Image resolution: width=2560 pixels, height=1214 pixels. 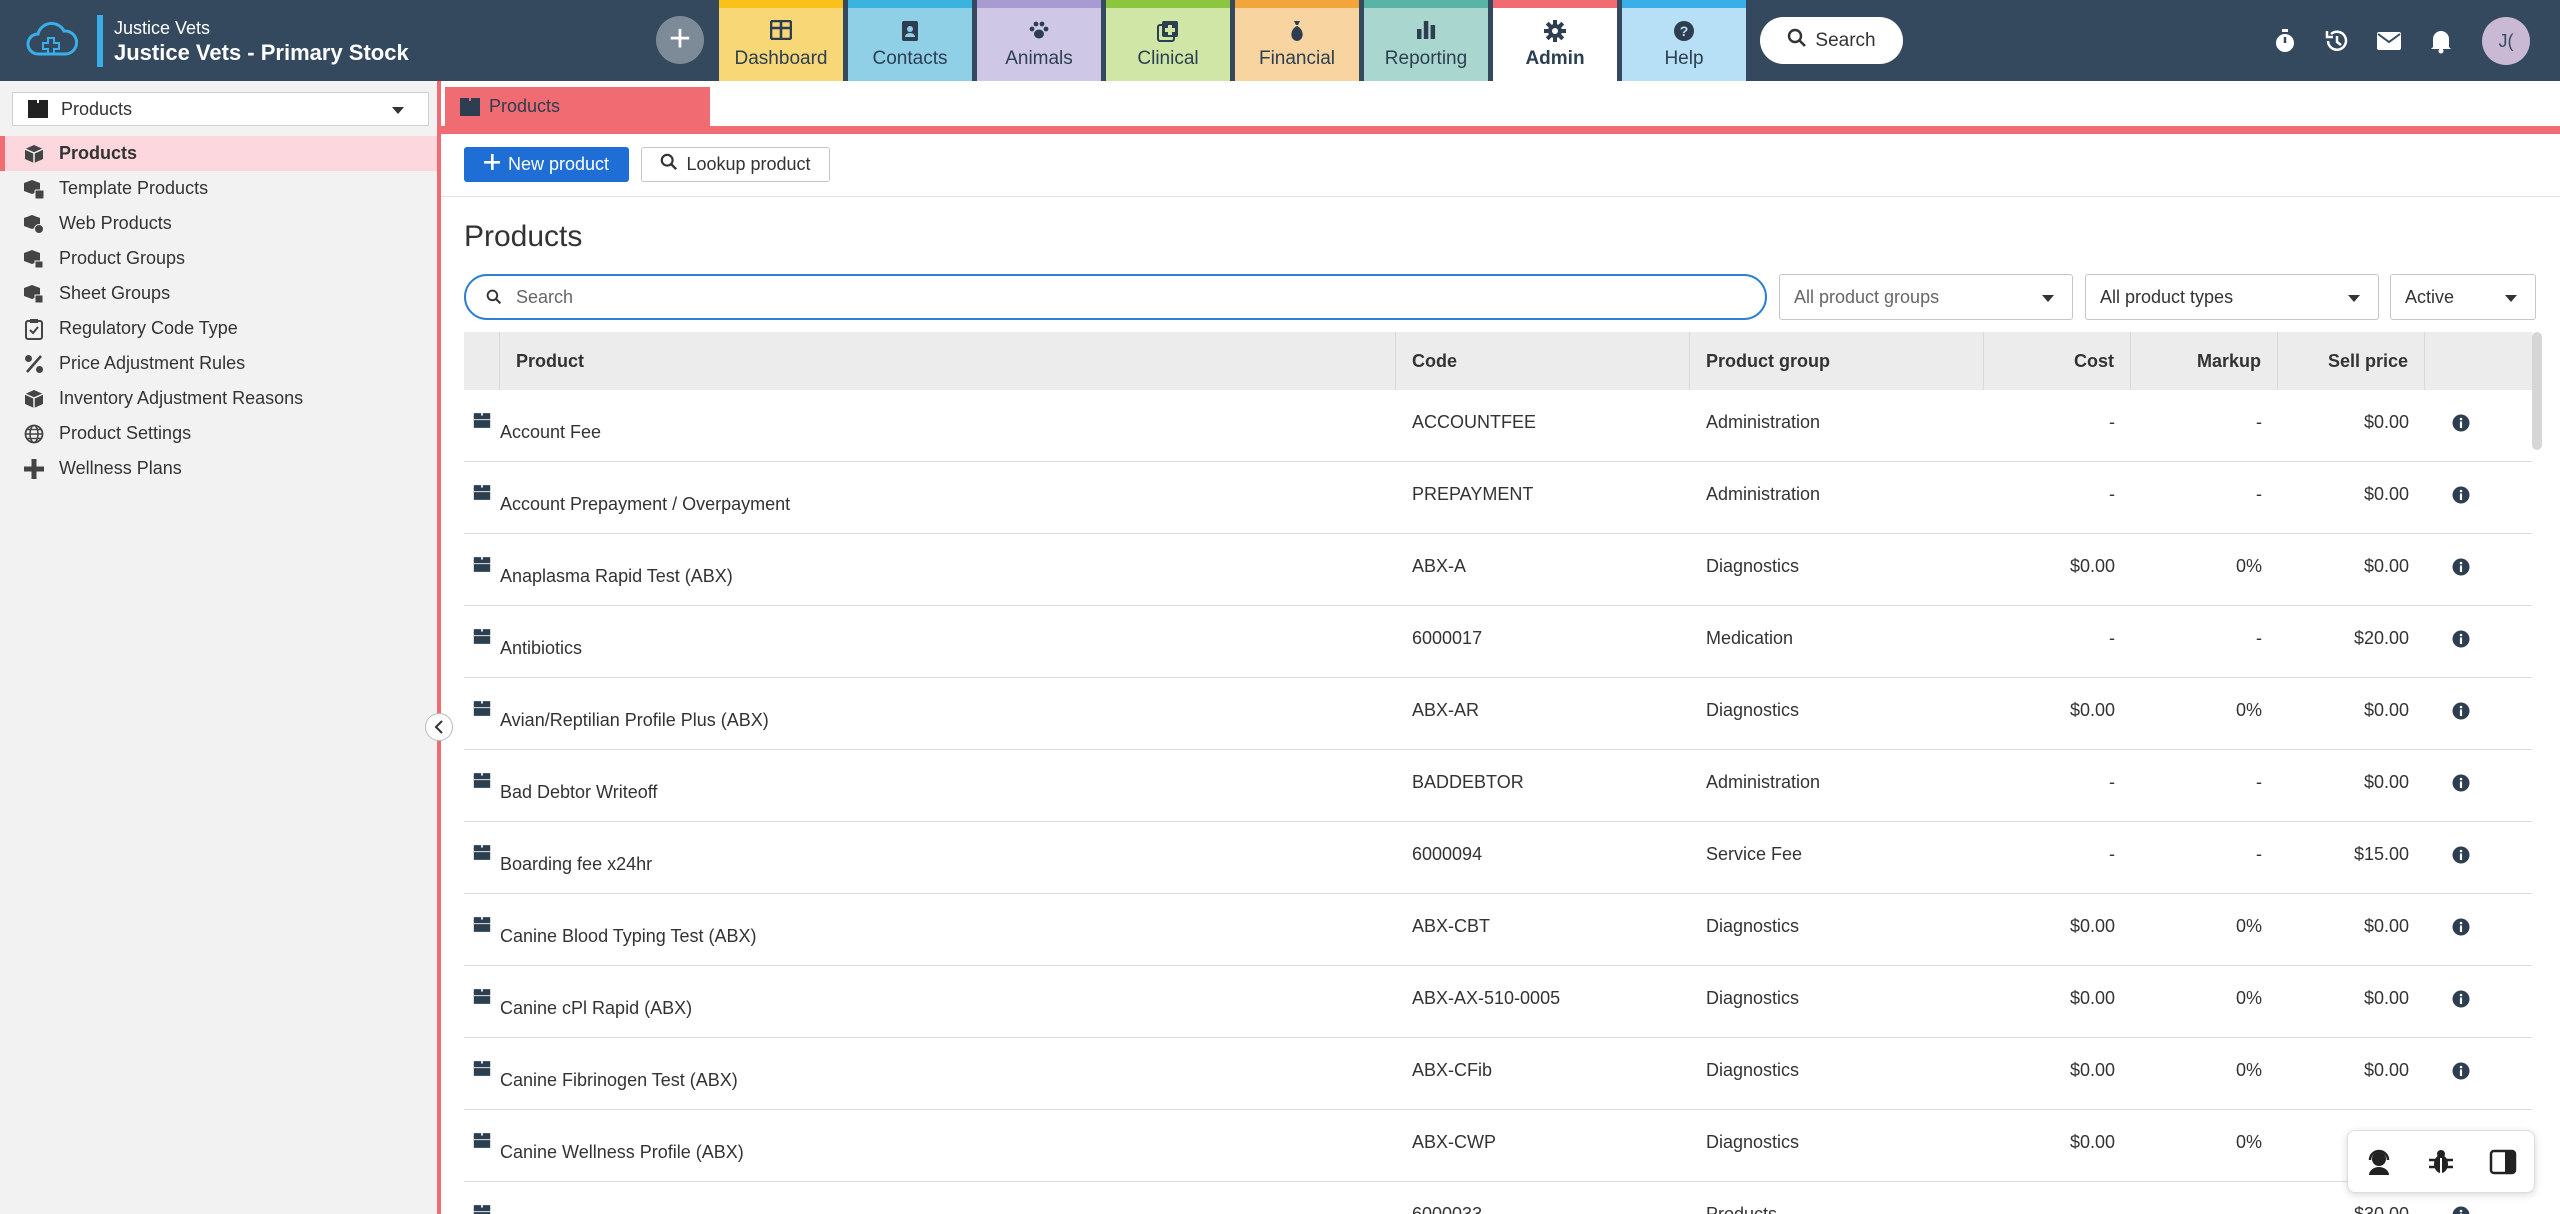 I want to click on bug-icon, so click(x=2441, y=1162).